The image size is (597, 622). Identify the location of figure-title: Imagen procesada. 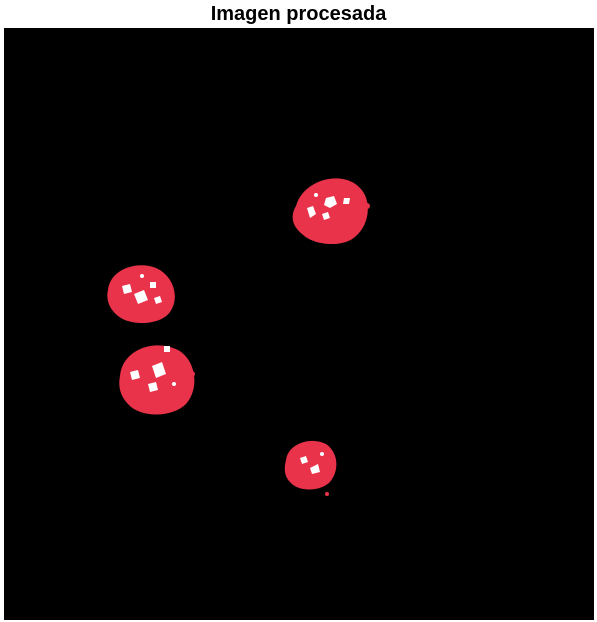
(298, 14).